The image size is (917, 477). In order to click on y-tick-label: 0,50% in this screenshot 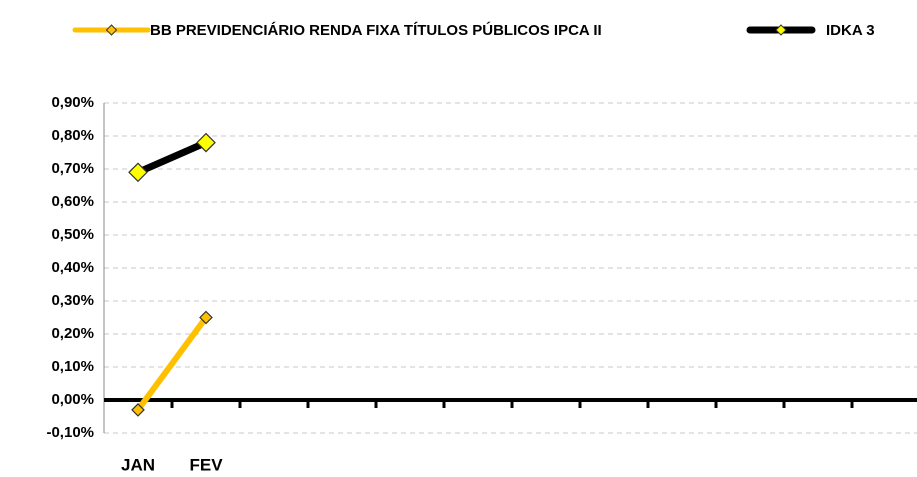, I will do `click(72, 234)`.